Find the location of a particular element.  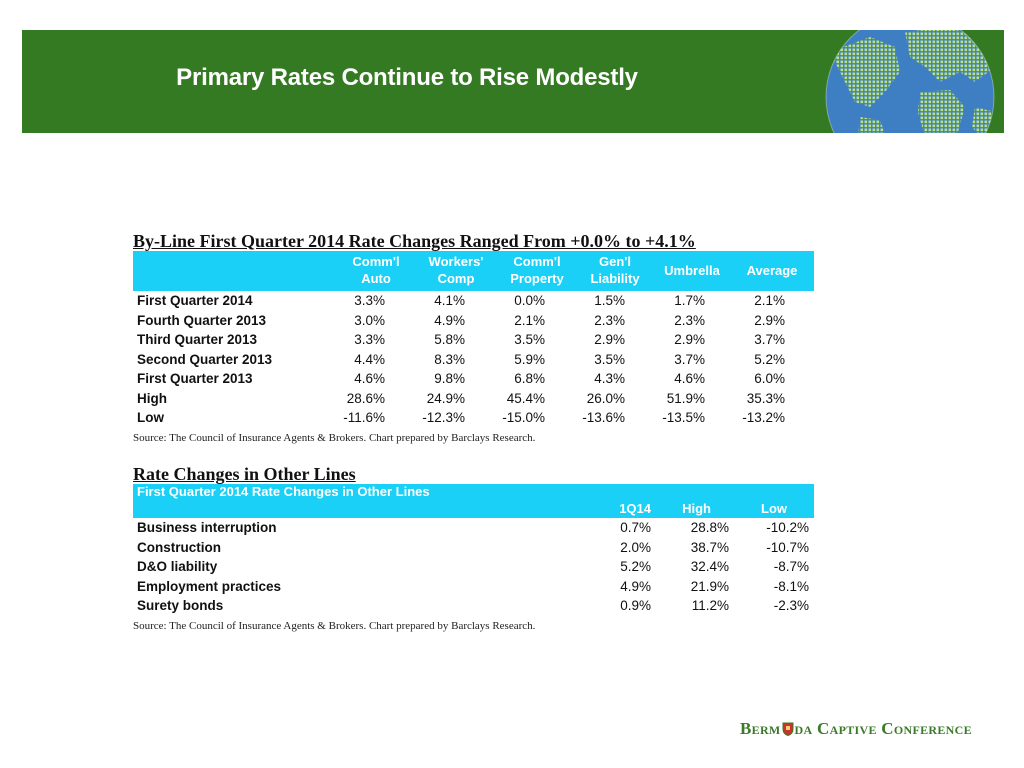

cell: 5.2% is located at coordinates (769, 359).